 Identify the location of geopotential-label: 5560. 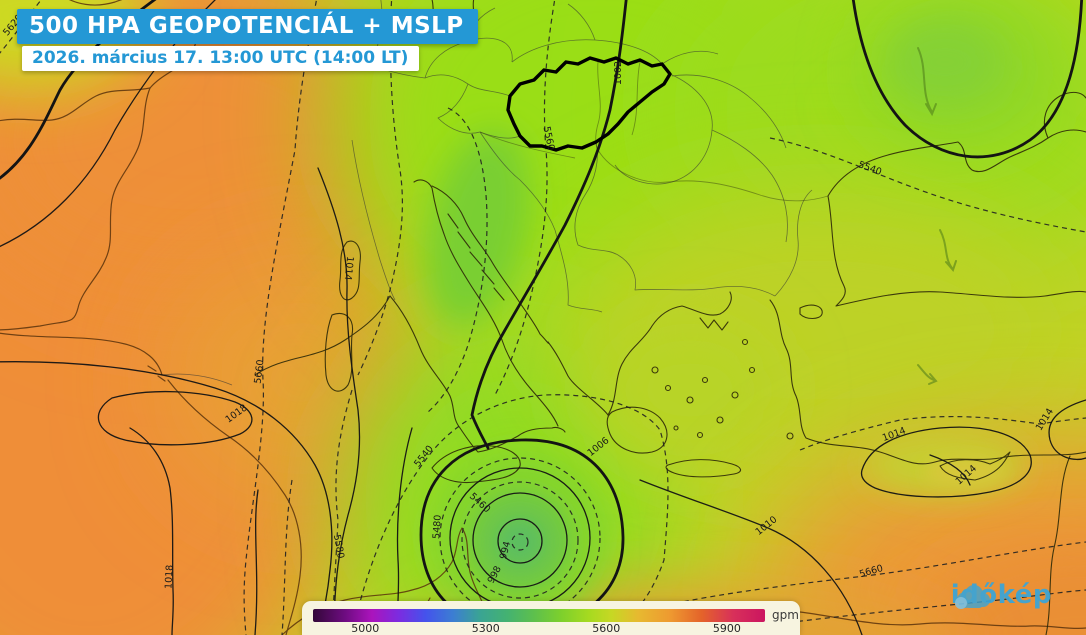
(549, 139).